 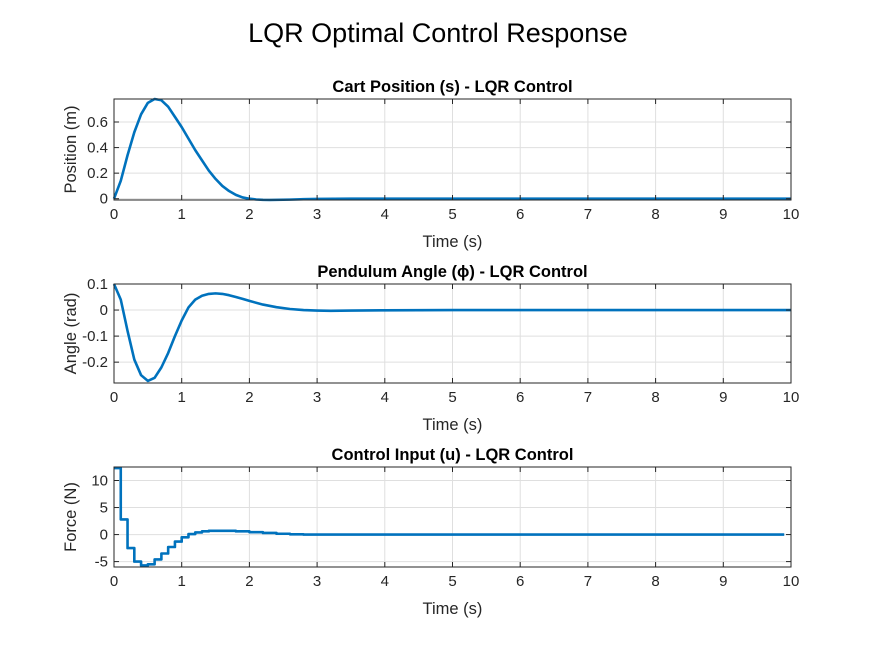 What do you see at coordinates (385, 581) in the screenshot?
I see `force-x-tick-label: 4` at bounding box center [385, 581].